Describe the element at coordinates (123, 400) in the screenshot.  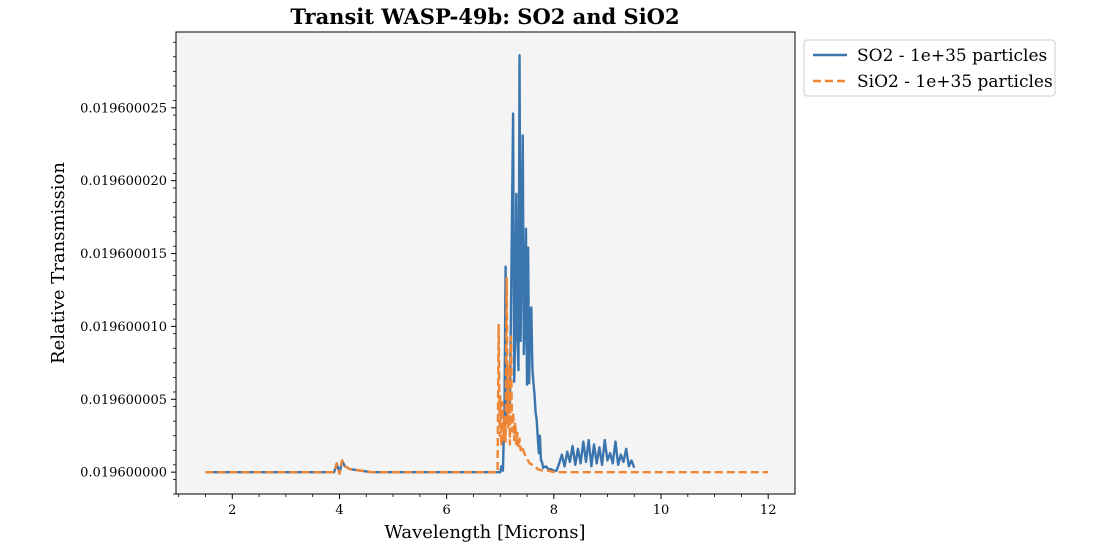
I see `y-tick-label: 0.019600005` at that location.